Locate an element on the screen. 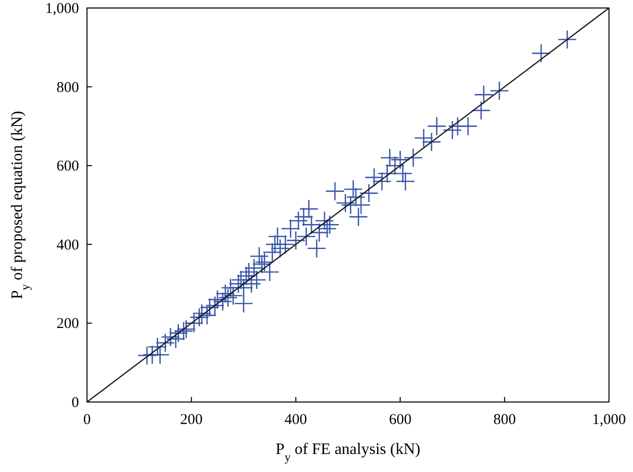 The image size is (633, 472). y-tick-label: 200 is located at coordinates (67, 324).